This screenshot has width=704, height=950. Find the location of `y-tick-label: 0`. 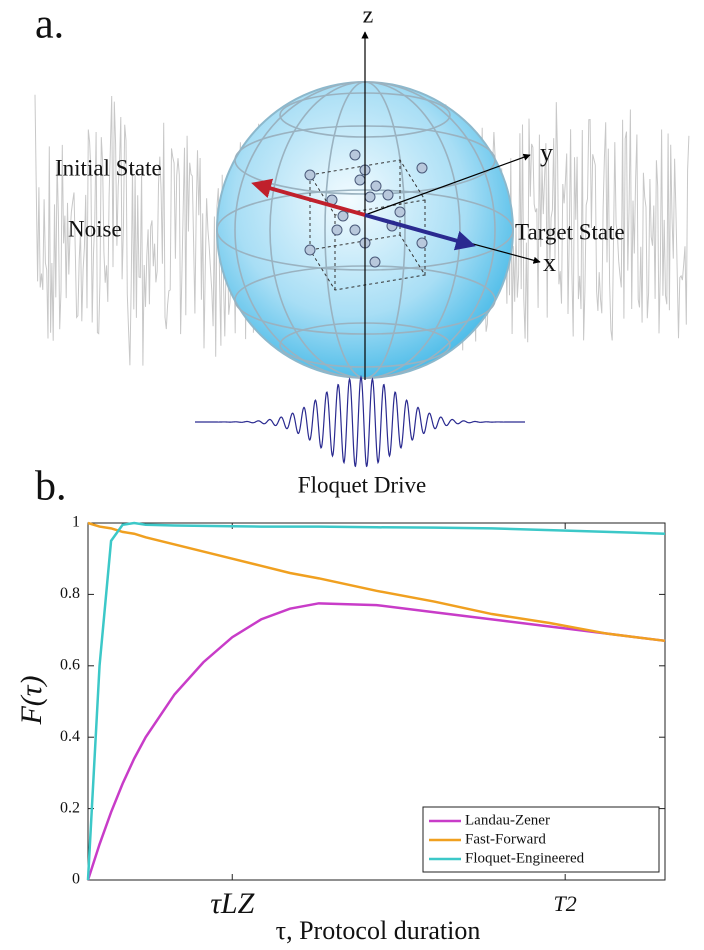

y-tick-label: 0 is located at coordinates (76, 879).